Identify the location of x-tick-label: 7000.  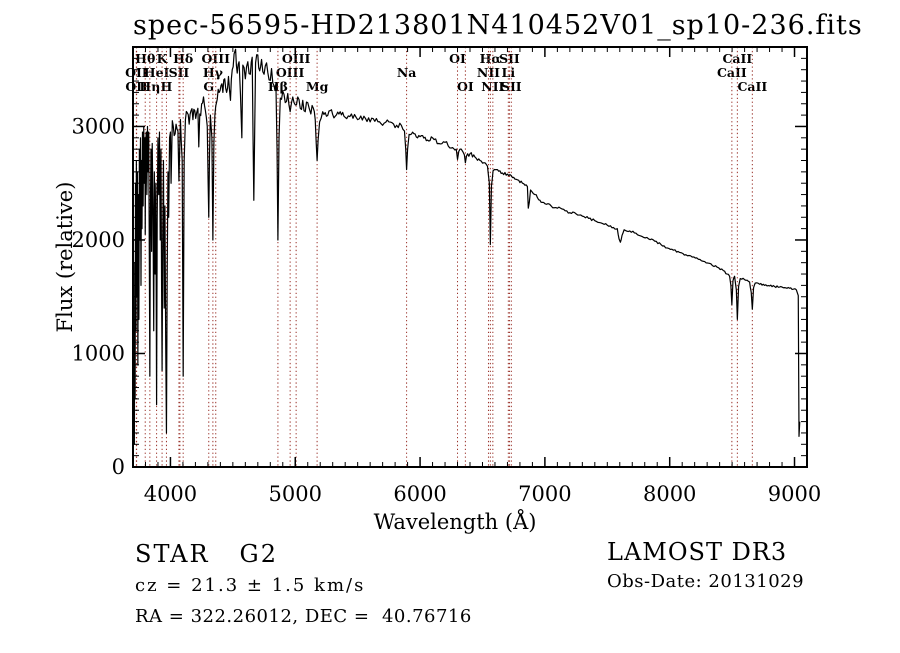
(544, 494).